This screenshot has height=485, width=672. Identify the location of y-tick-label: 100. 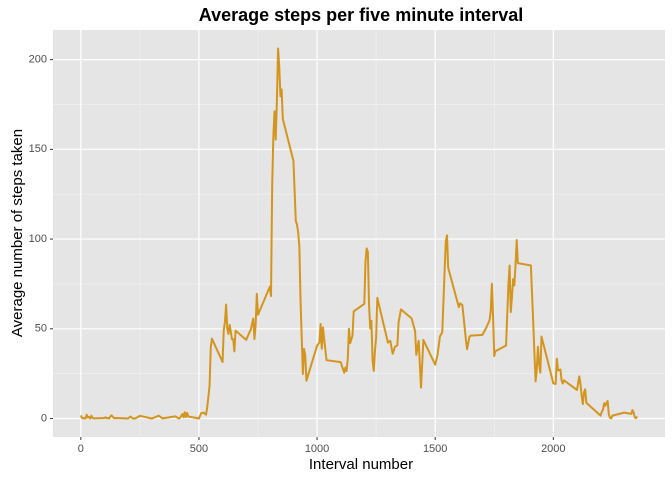
(38, 239).